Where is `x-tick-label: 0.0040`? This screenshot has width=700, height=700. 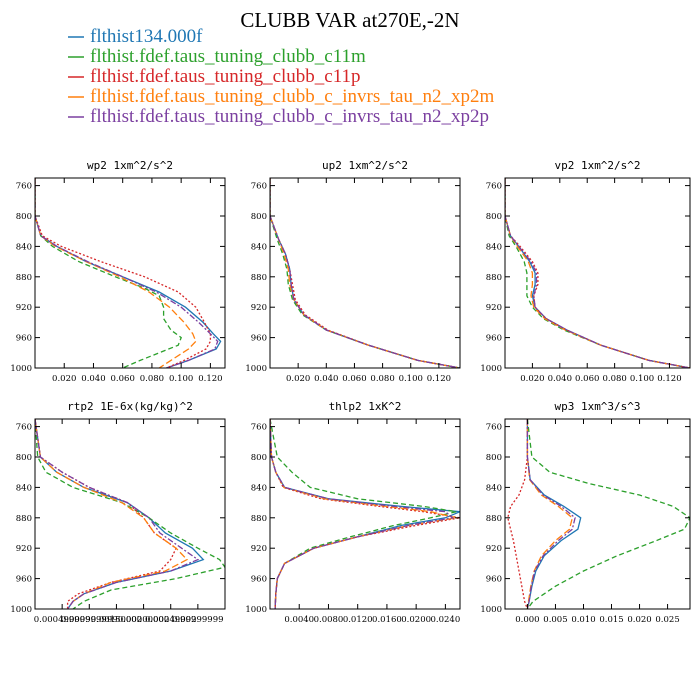
x-tick-label: 0.0040 is located at coordinates (299, 620).